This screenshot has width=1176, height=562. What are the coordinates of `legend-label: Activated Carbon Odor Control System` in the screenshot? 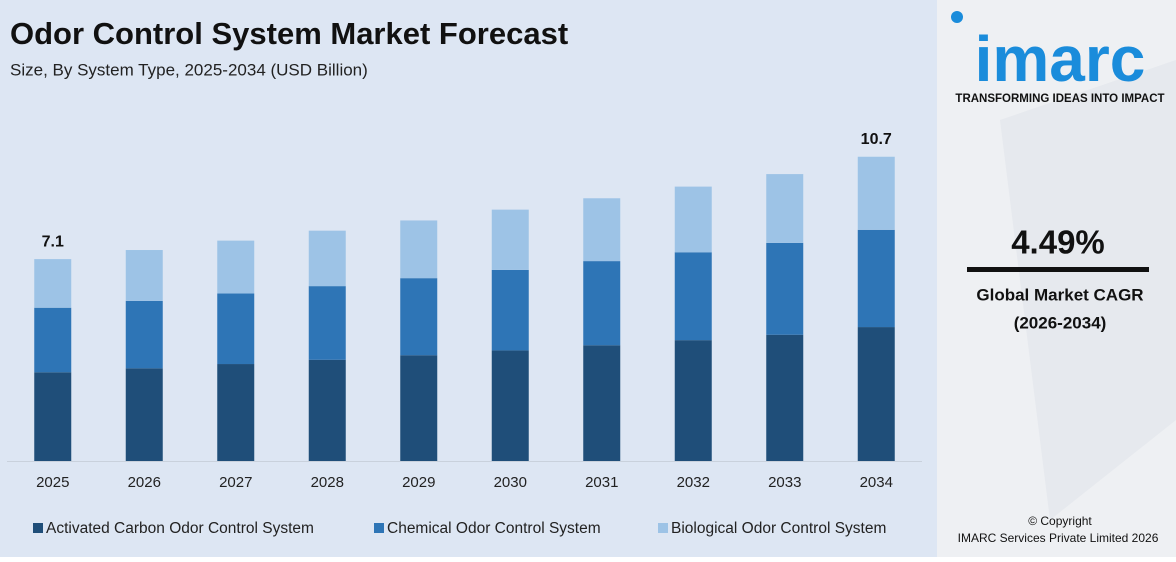 It's located at (180, 528).